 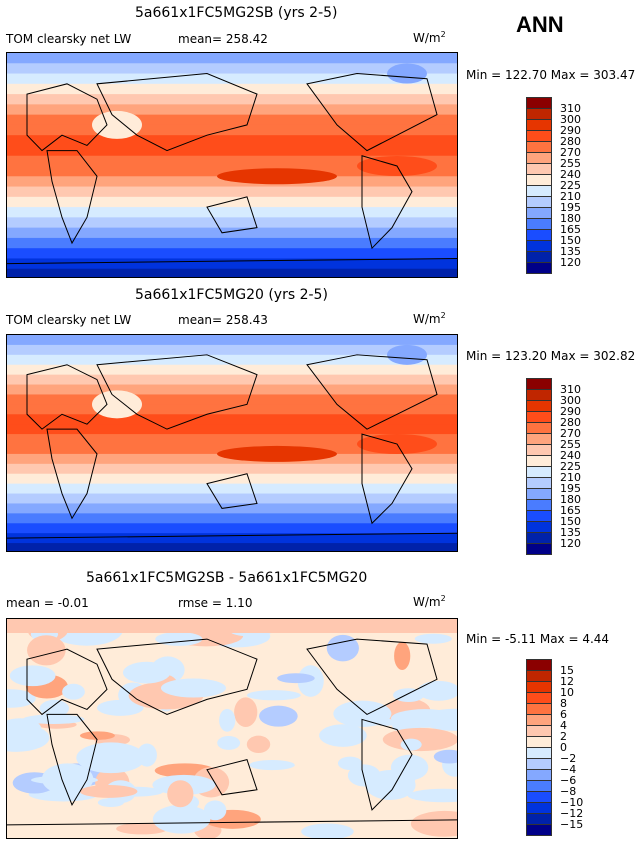 What do you see at coordinates (570, 130) in the screenshot?
I see `colorbar-label: 290` at bounding box center [570, 130].